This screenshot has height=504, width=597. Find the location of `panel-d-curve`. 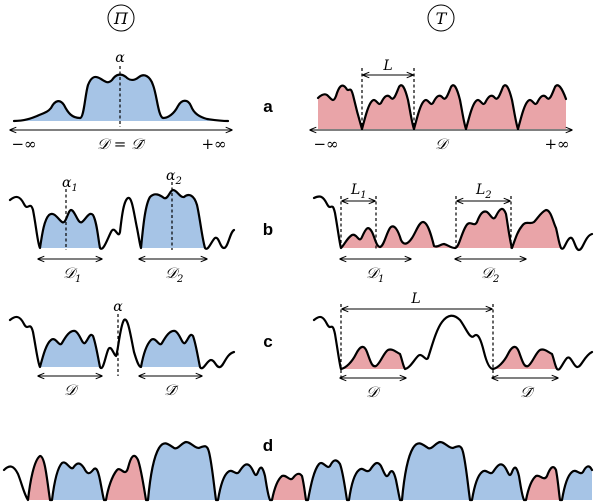

panel-d-curve is located at coordinates (298, 471).